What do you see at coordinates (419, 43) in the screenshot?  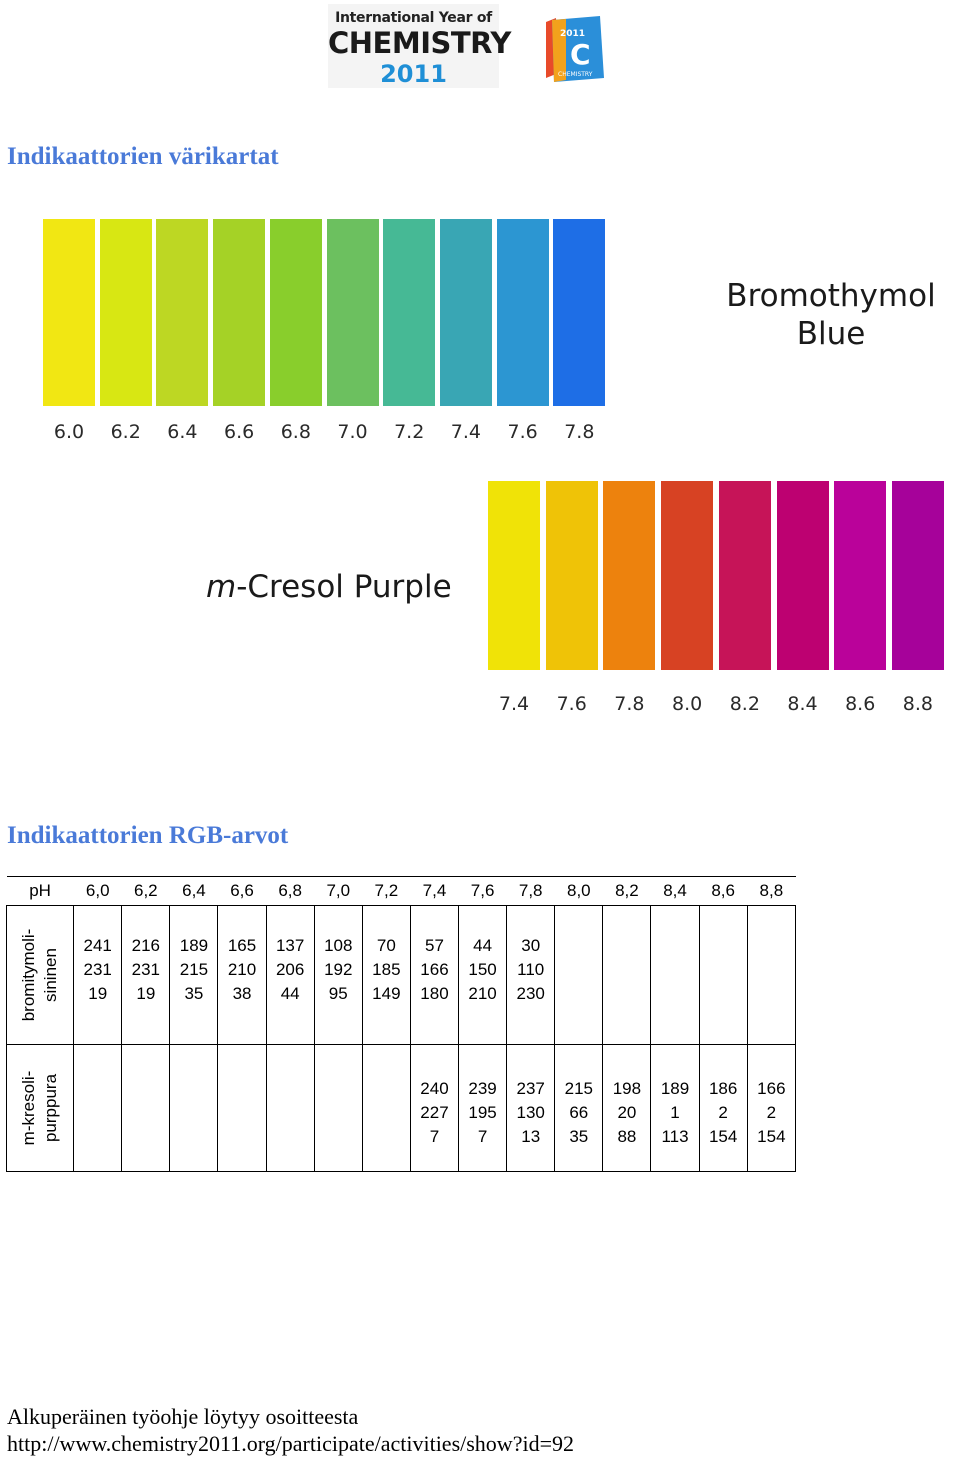 I see `logo-line-2: CHEMISTRY` at bounding box center [419, 43].